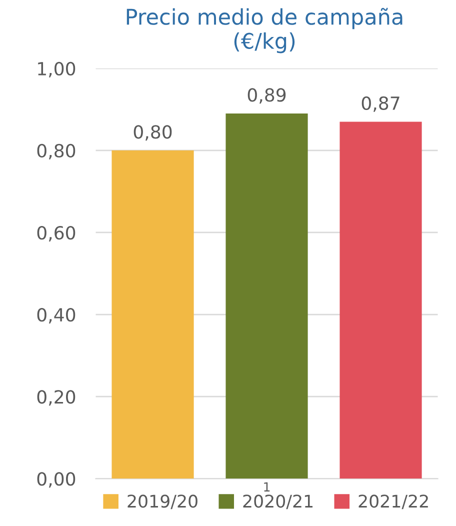 The width and height of the screenshot is (456, 526). I want to click on y-tick-label: 1,00, so click(57, 70).